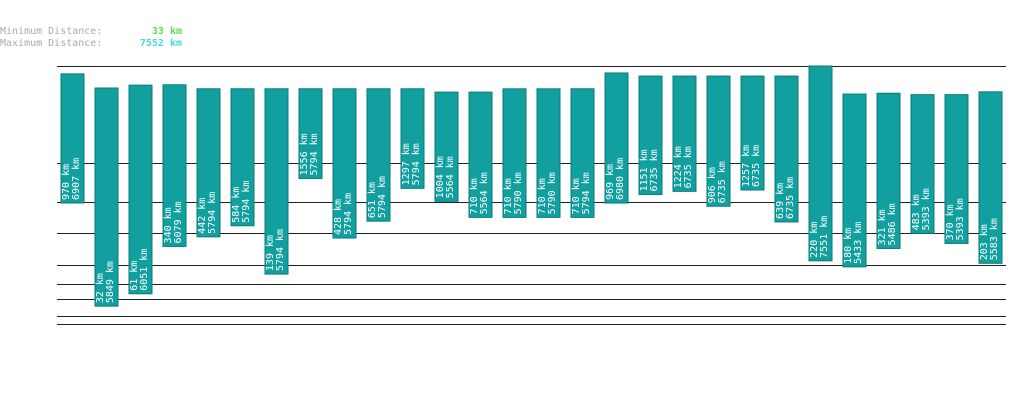 The image size is (1019, 402). Describe the element at coordinates (644, 170) in the screenshot. I see `low-label: 1151 km` at that location.